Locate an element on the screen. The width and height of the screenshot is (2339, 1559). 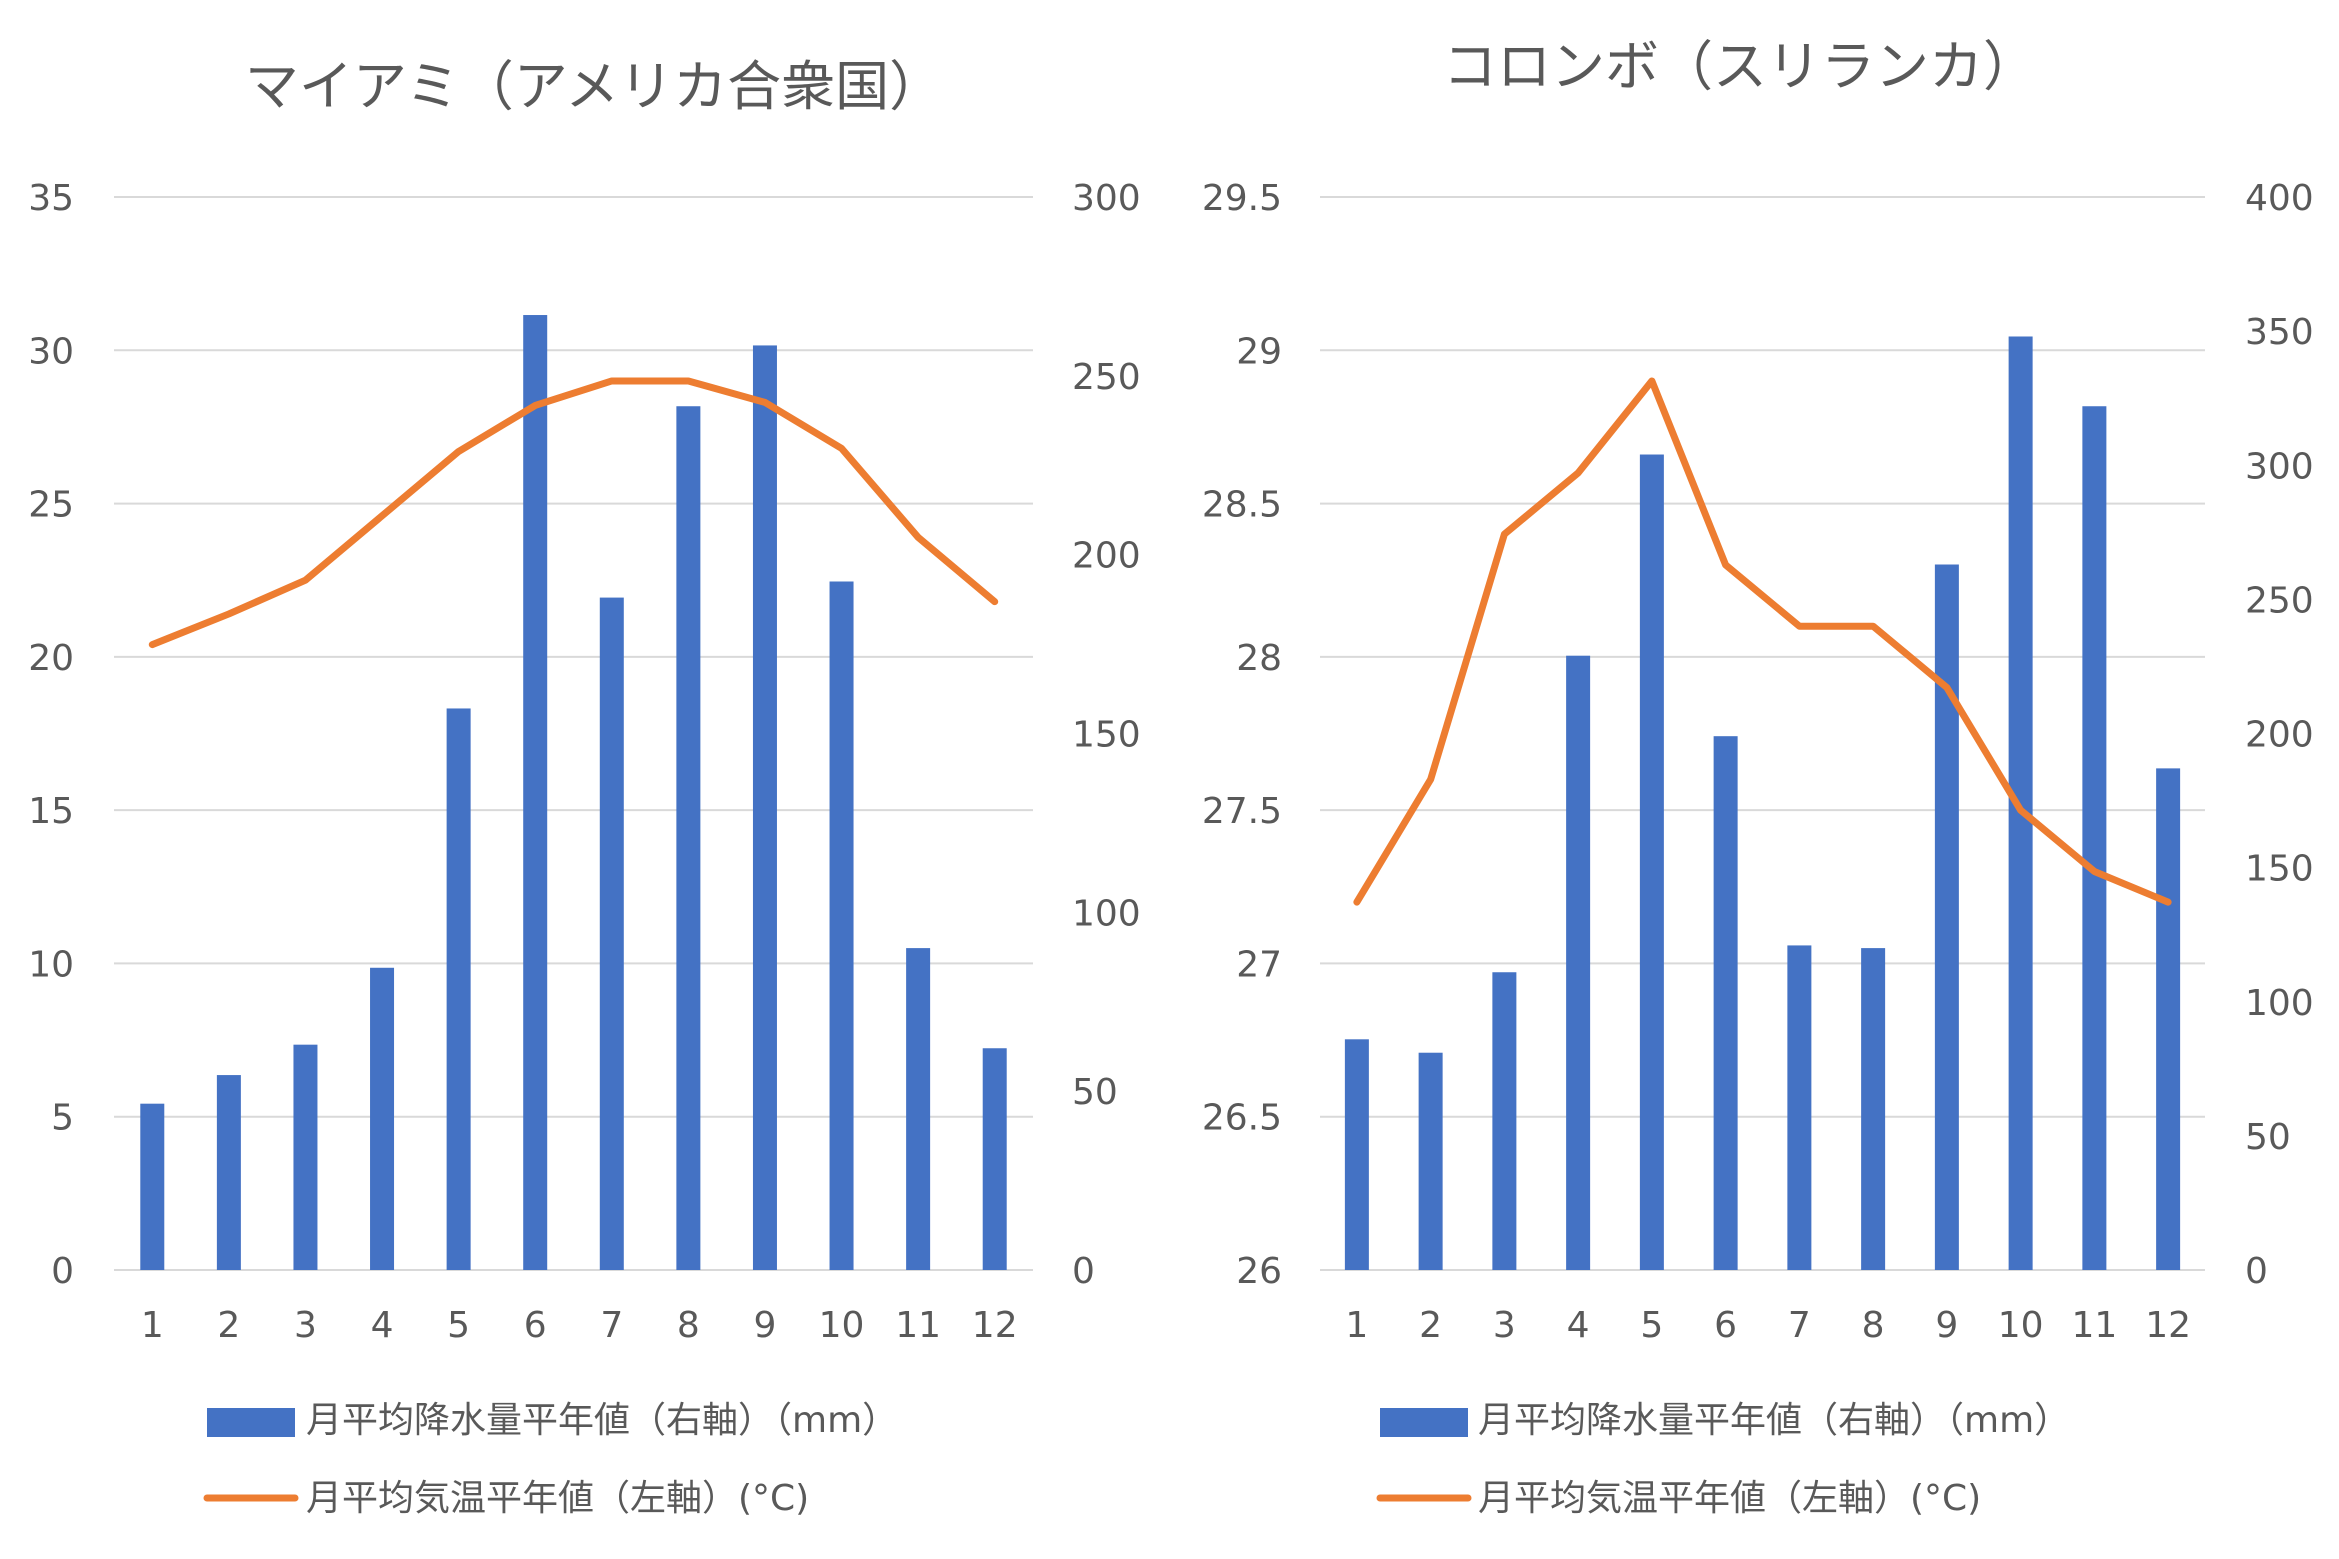
y-right-tick-label: 400 is located at coordinates (2279, 198).